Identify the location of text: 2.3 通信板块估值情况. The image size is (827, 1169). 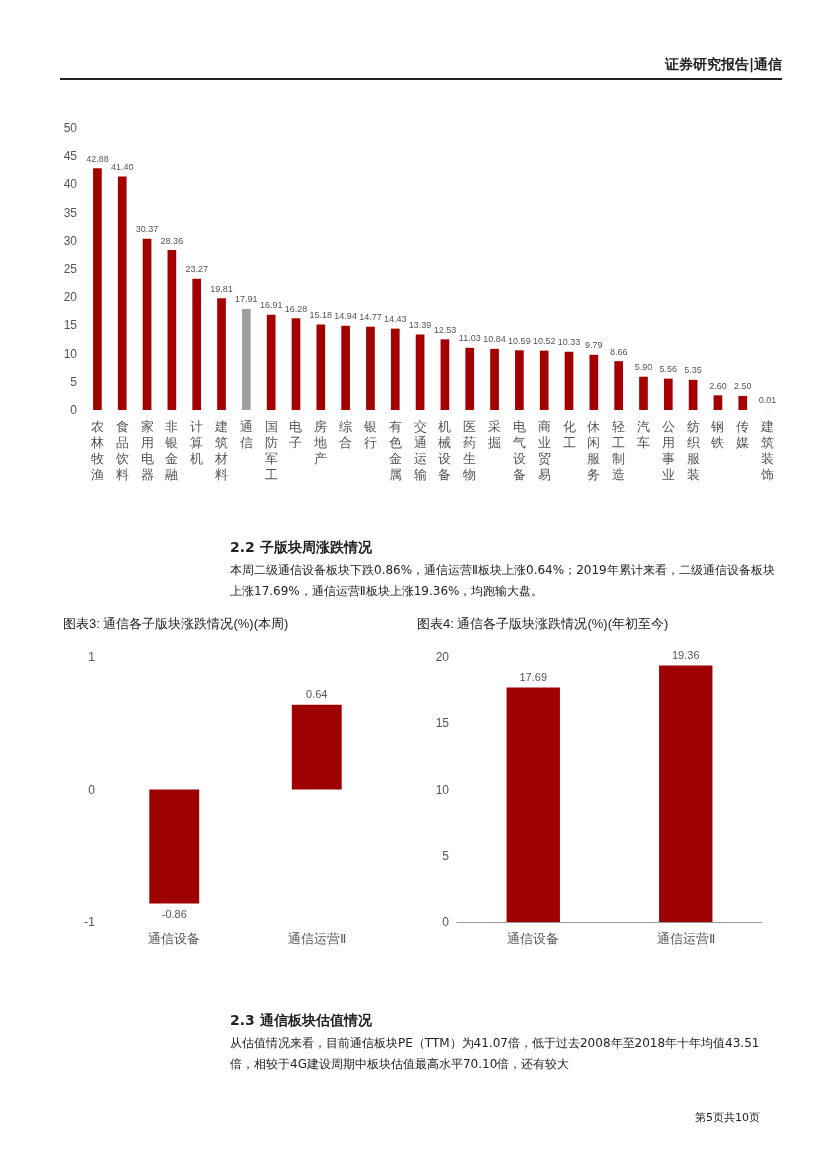
(301, 1020).